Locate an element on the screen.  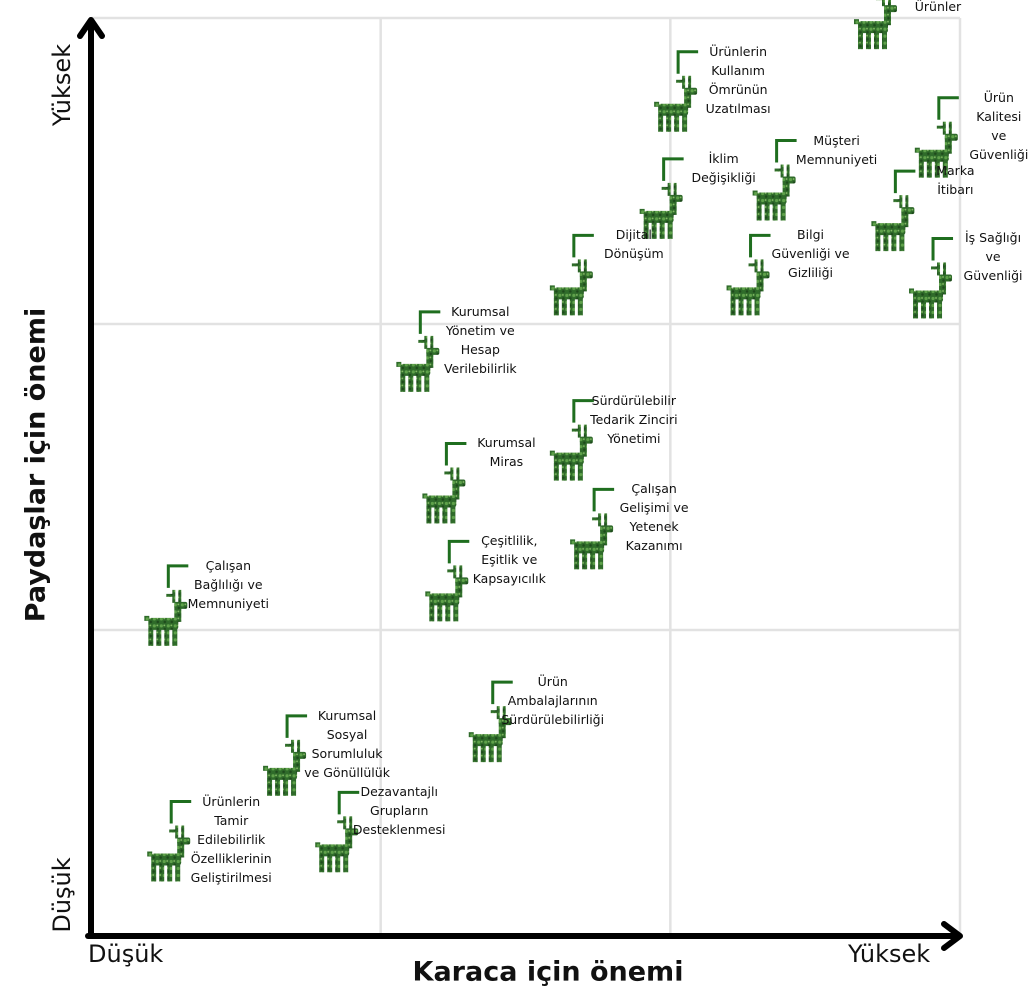
x-axis-arrow is located at coordinates (952, 936).